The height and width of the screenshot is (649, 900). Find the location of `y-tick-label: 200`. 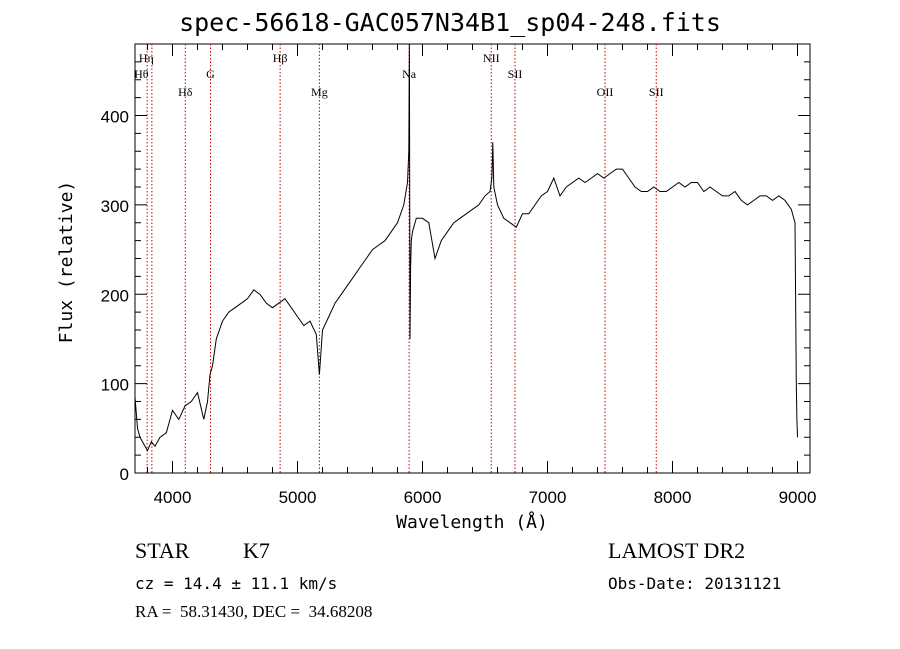

y-tick-label: 200 is located at coordinates (115, 295).